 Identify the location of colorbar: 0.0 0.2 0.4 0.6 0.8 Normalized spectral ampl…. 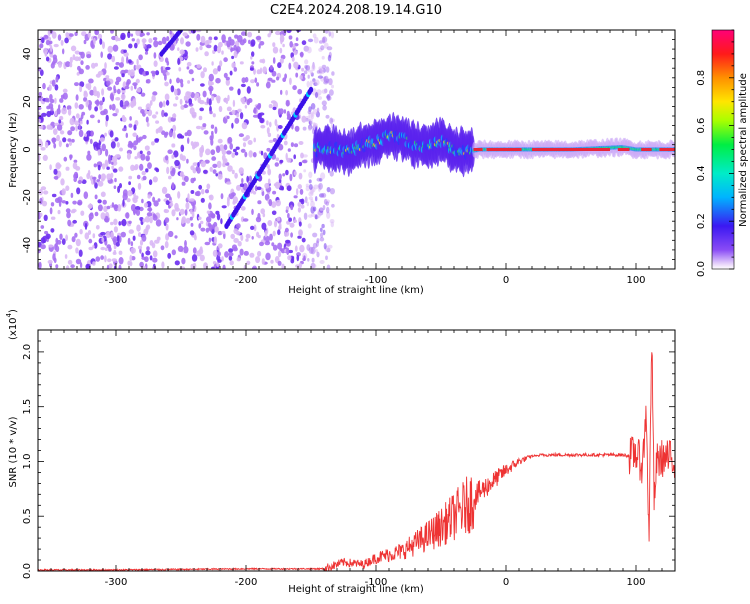
(722, 153).